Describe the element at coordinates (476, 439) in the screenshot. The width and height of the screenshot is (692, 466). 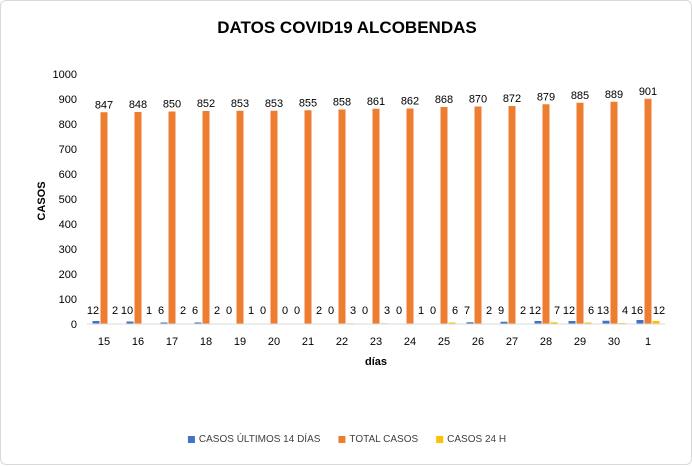
I see `legend-label: CASOS 24 H` at that location.